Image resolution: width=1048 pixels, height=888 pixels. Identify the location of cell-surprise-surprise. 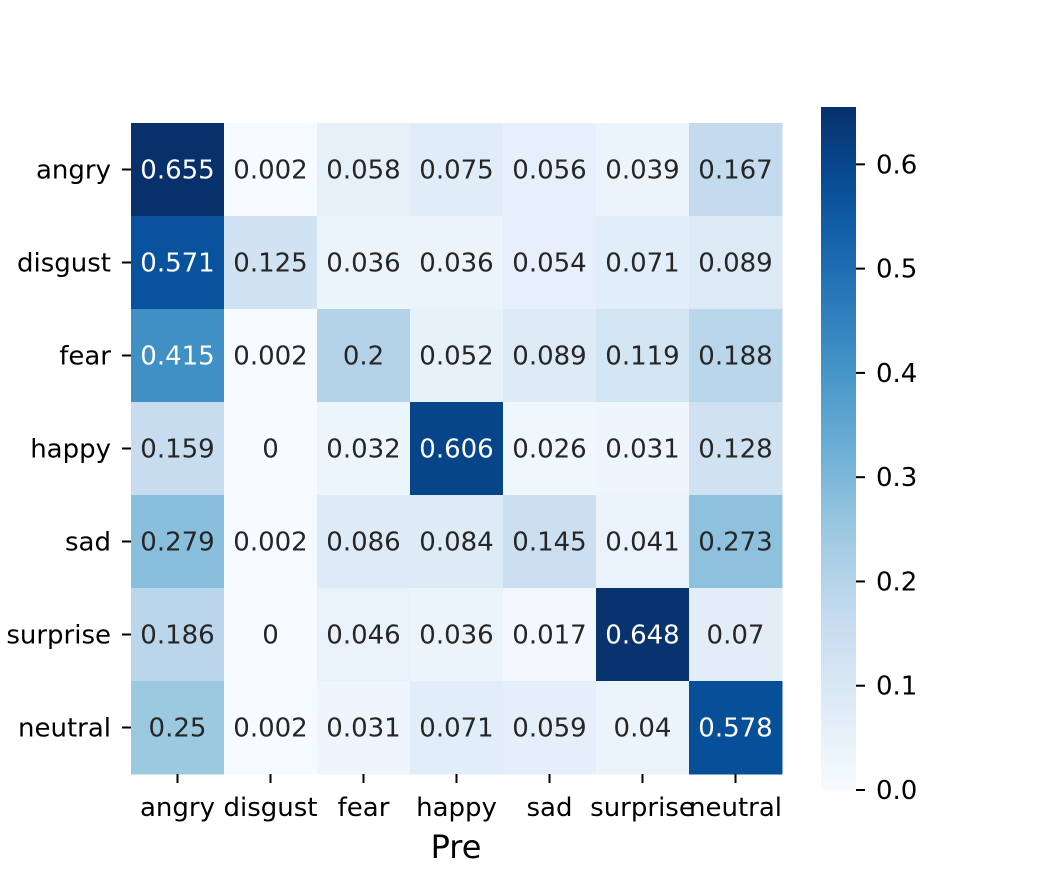
(643, 635).